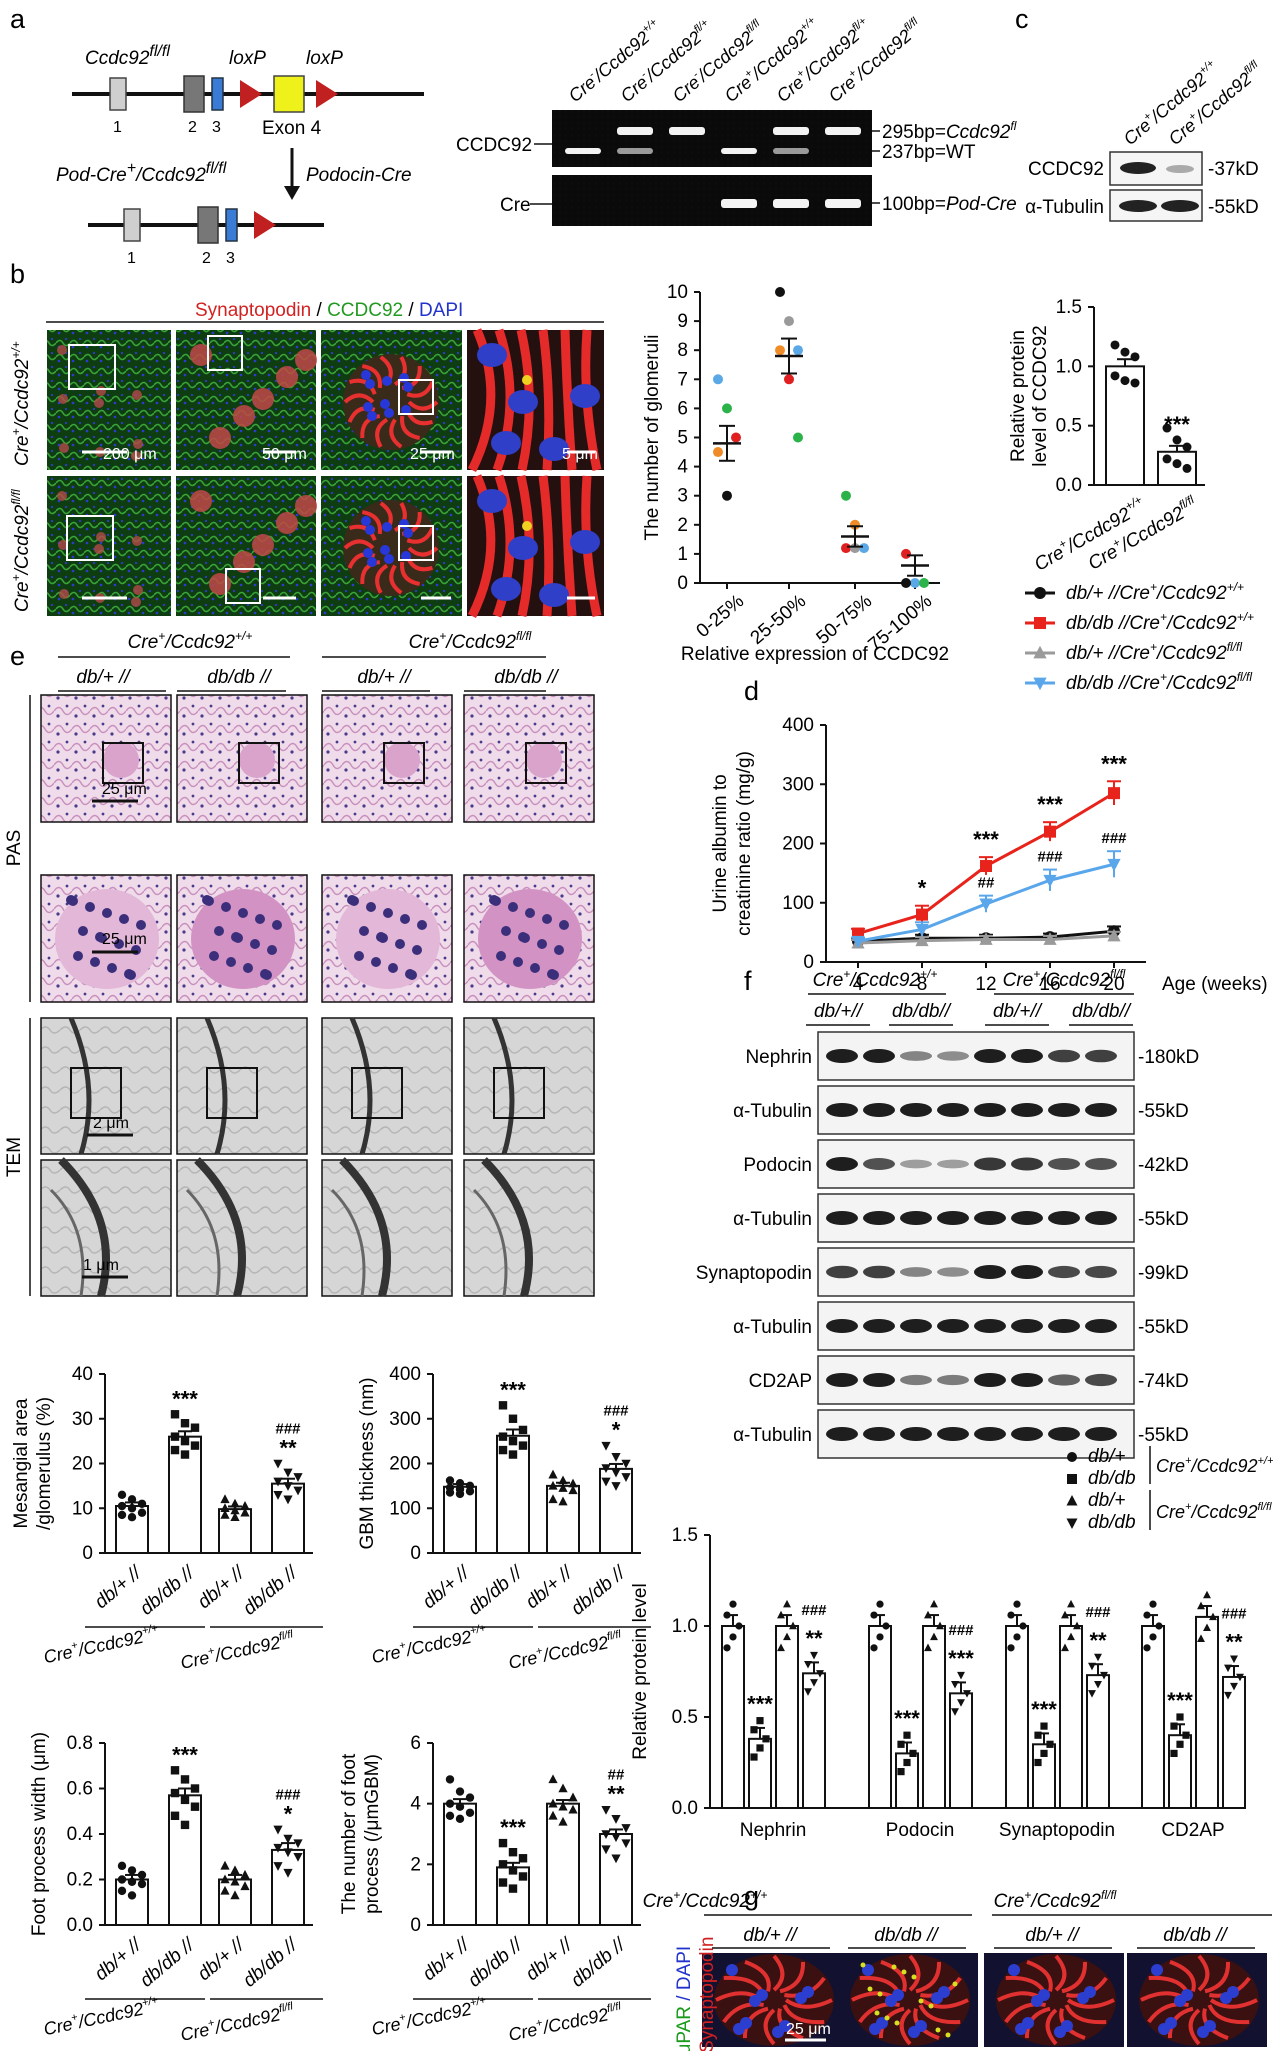  I want to click on e-col-label: db/+ //, so click(384, 677).